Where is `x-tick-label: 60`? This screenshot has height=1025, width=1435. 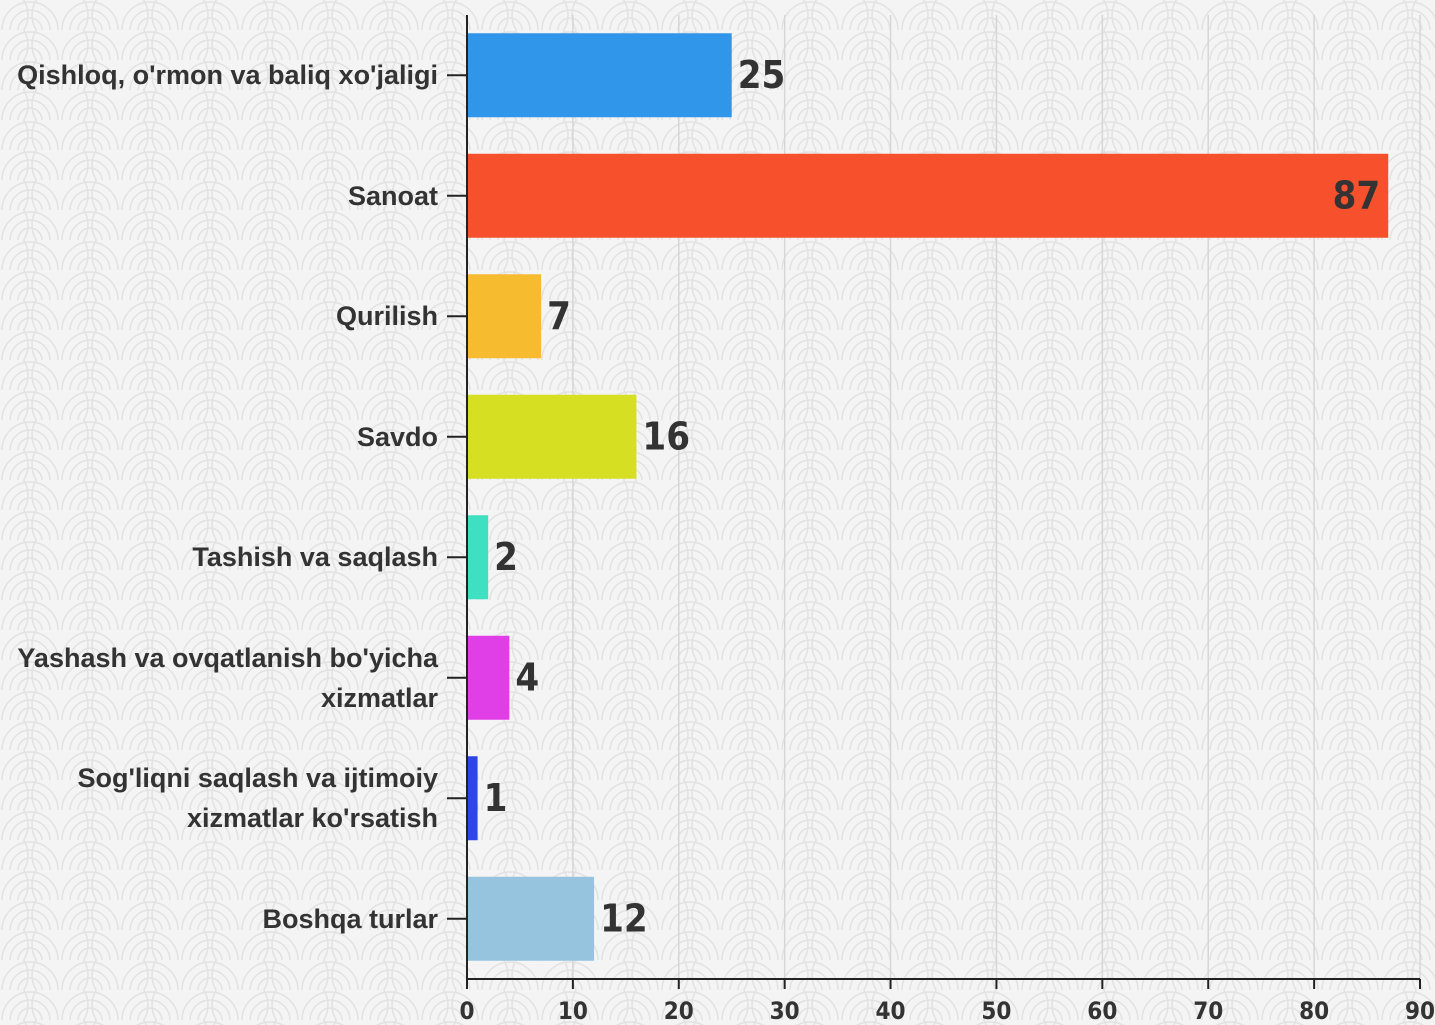 x-tick-label: 60 is located at coordinates (1102, 1011).